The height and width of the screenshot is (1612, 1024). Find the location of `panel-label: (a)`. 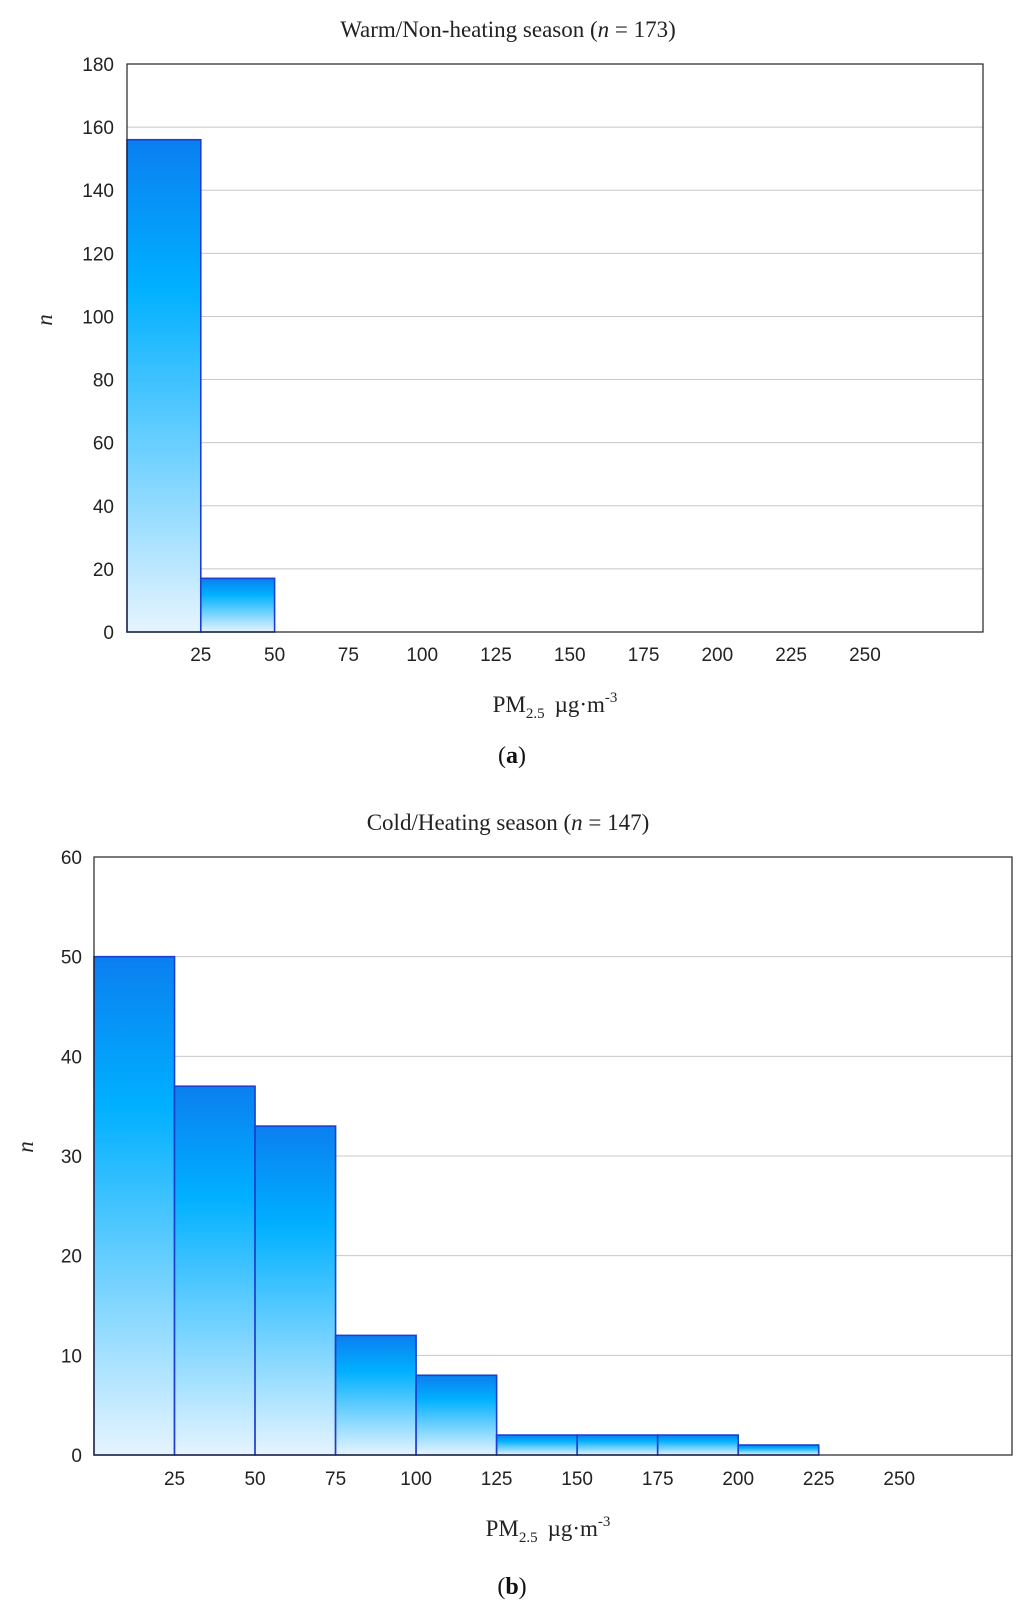

panel-label: (a) is located at coordinates (512, 756).